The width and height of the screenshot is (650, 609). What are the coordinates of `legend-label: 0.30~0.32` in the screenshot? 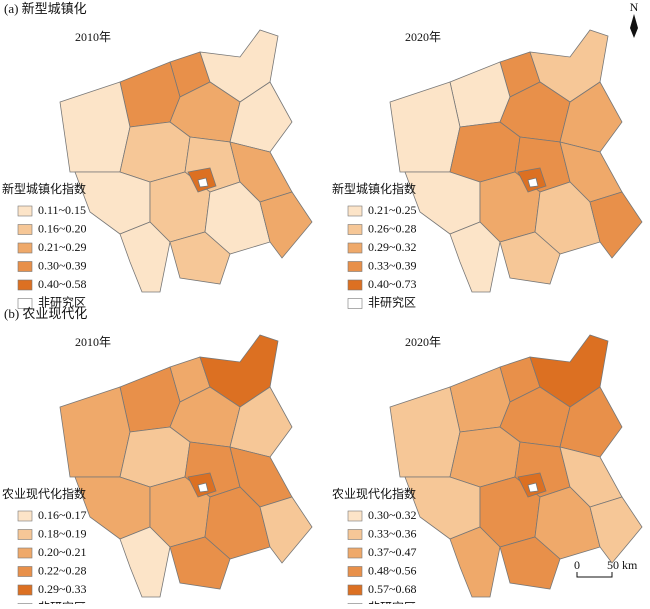 It's located at (392, 515).